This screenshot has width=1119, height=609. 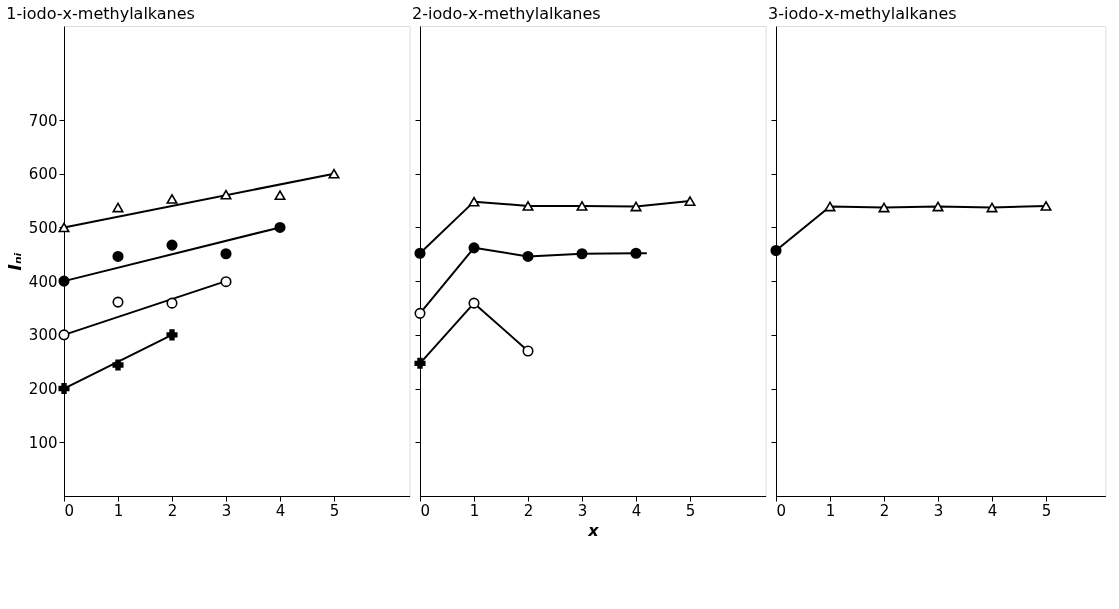 What do you see at coordinates (43, 389) in the screenshot?
I see `y-tick-label: 200` at bounding box center [43, 389].